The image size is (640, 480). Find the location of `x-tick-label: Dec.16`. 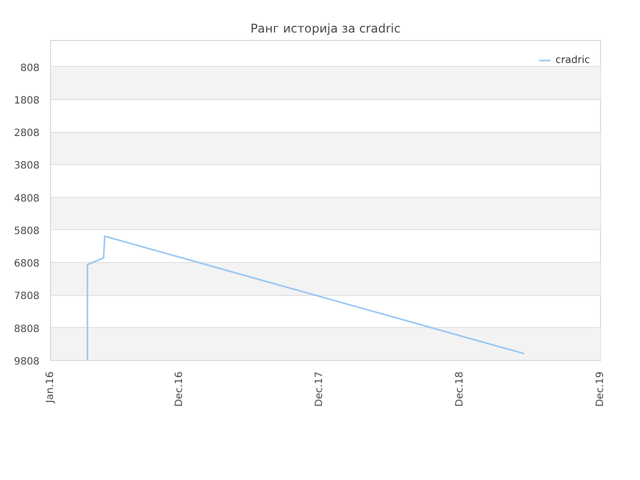

x-tick-label: Dec.16 is located at coordinates (179, 389).